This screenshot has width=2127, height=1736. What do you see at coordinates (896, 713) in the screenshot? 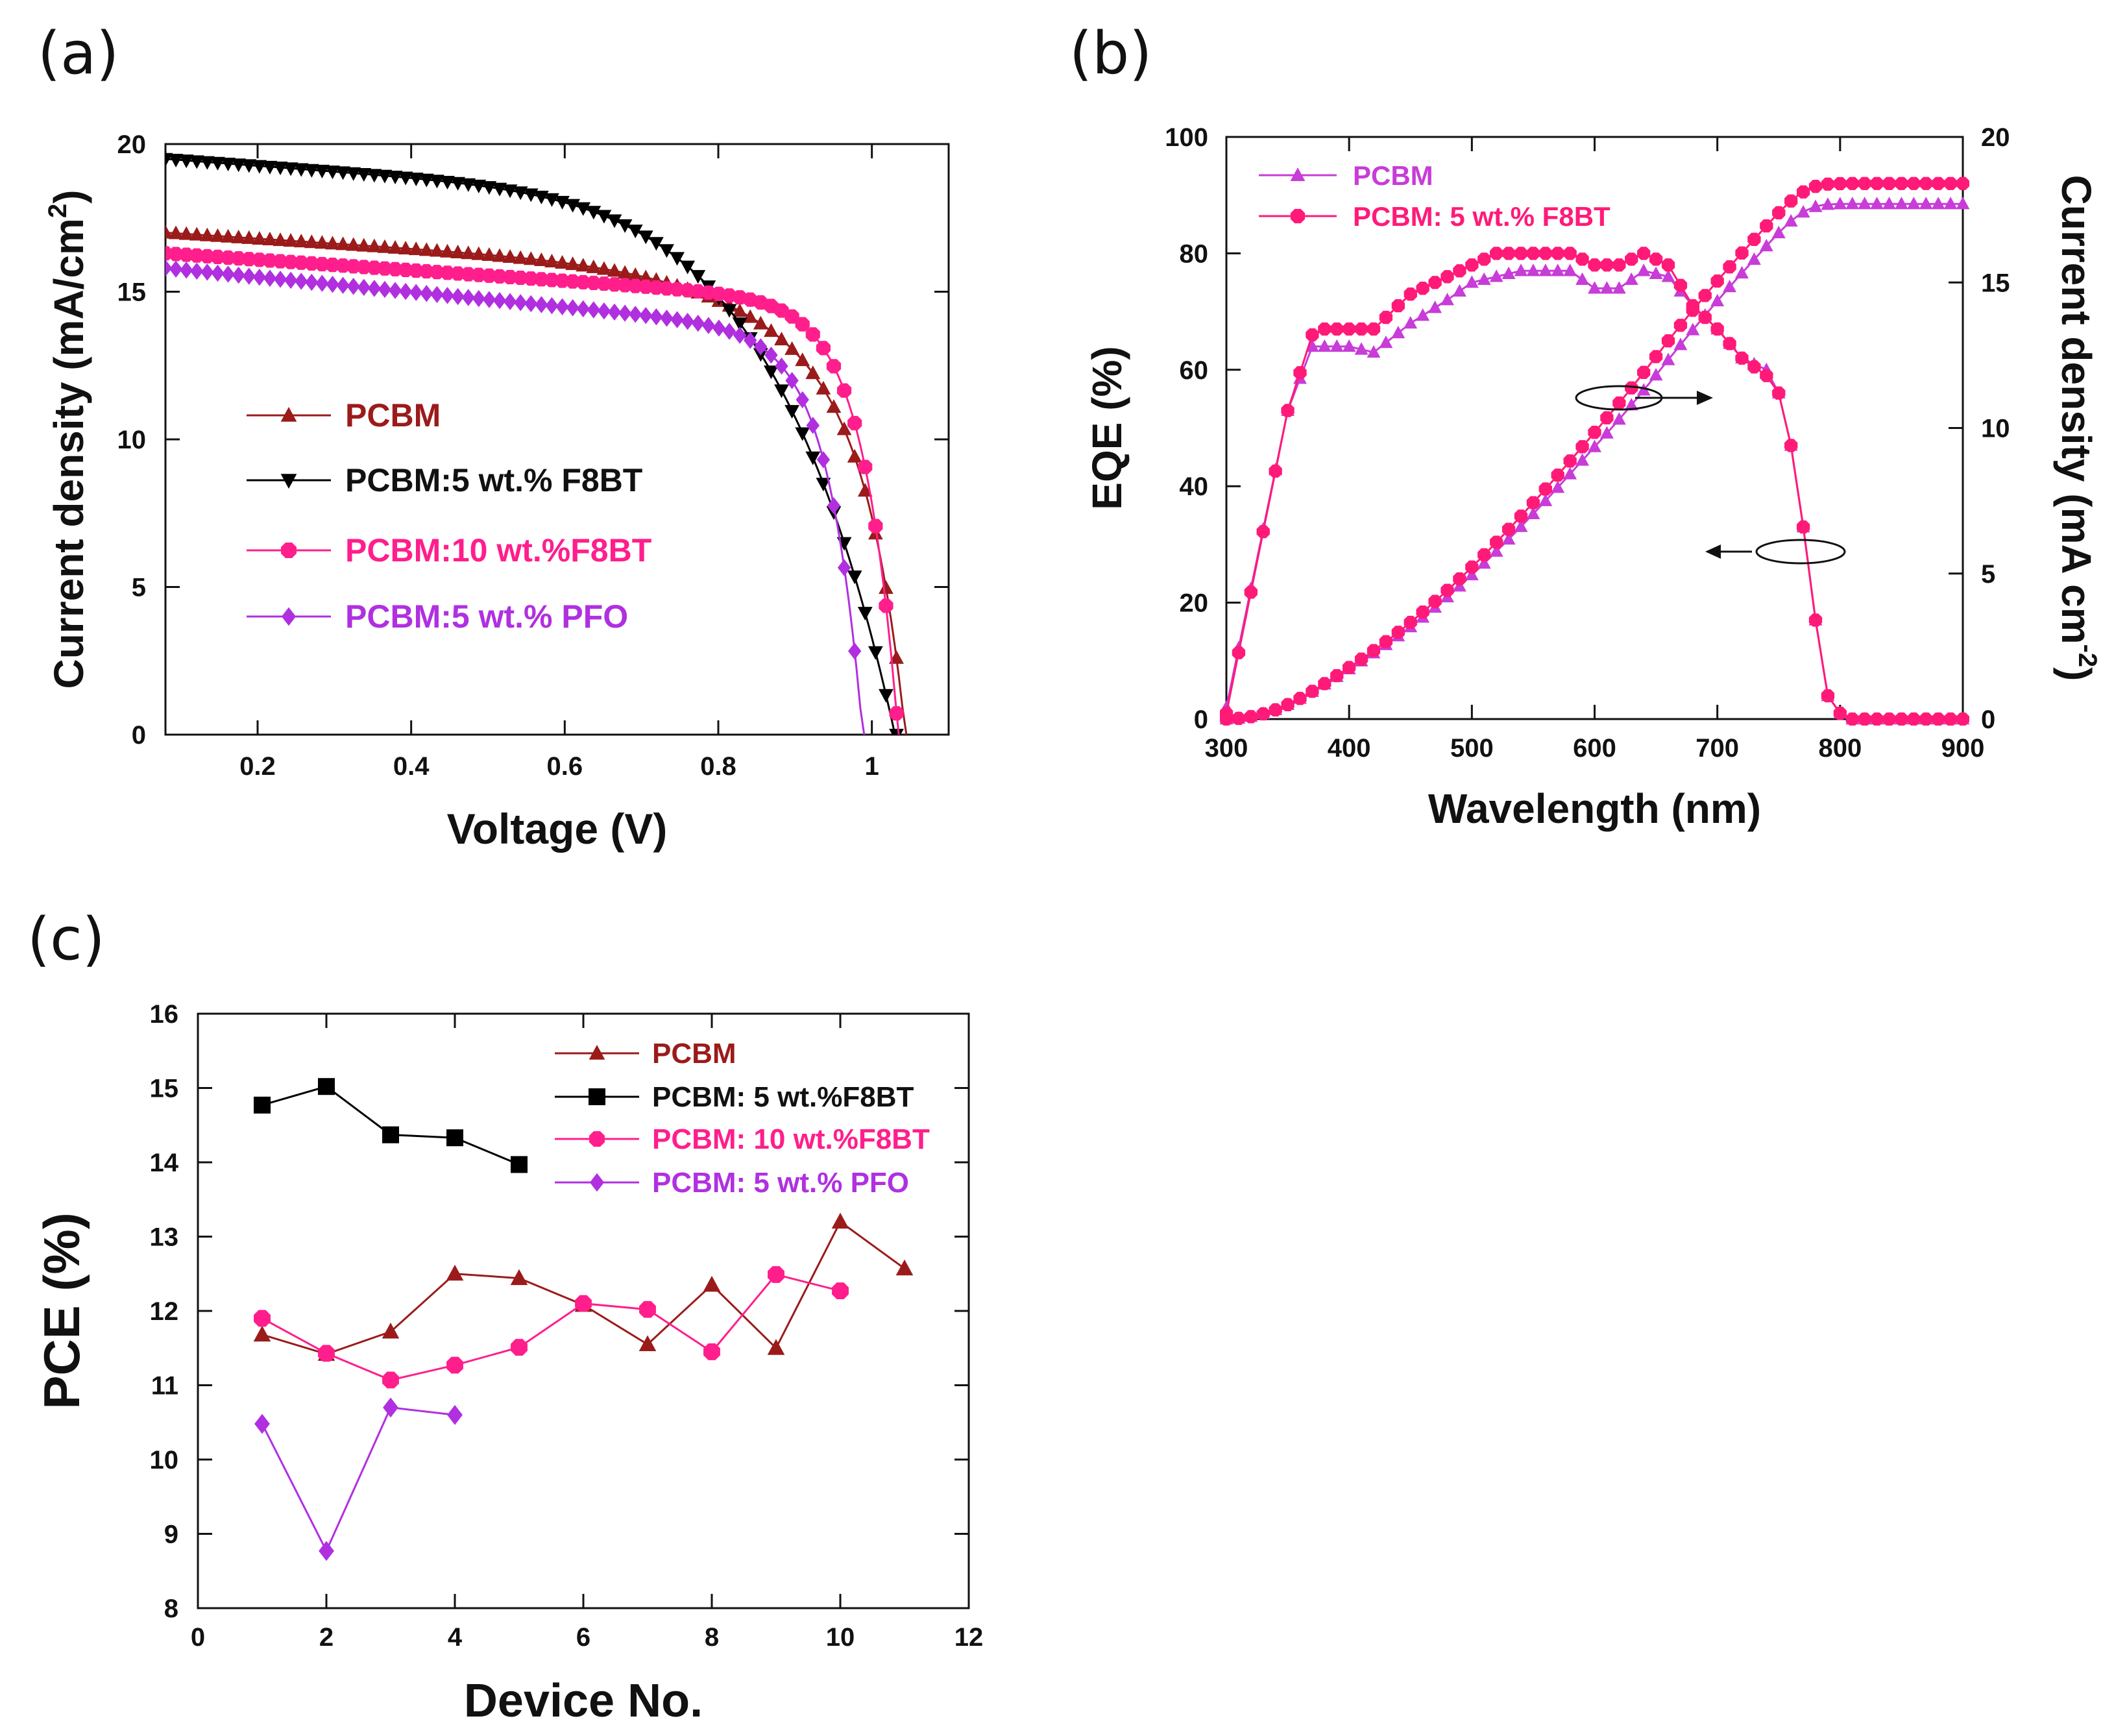
I see `data-point-pcbm-10-wt-f8bt` at bounding box center [896, 713].